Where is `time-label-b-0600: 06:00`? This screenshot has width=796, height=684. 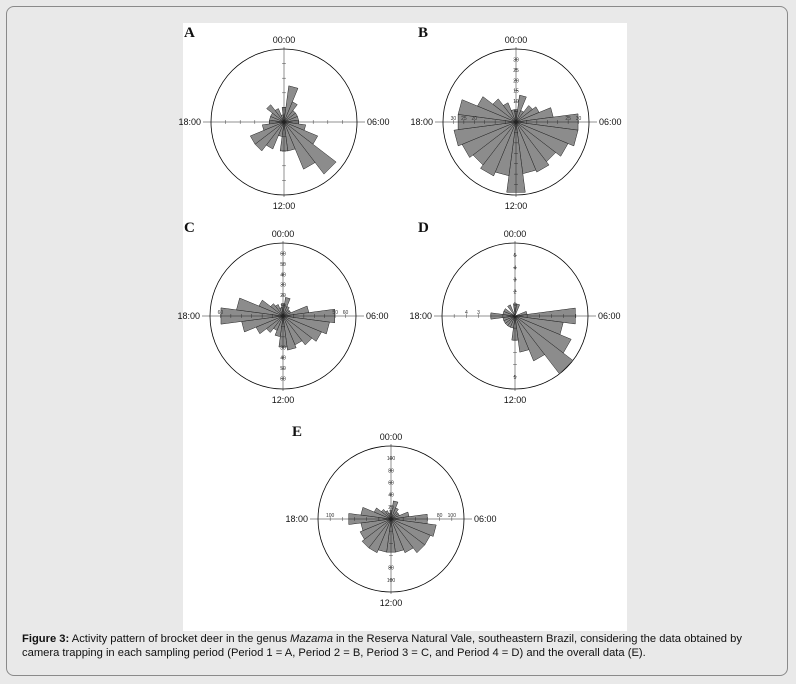 time-label-b-0600: 06:00 is located at coordinates (610, 122).